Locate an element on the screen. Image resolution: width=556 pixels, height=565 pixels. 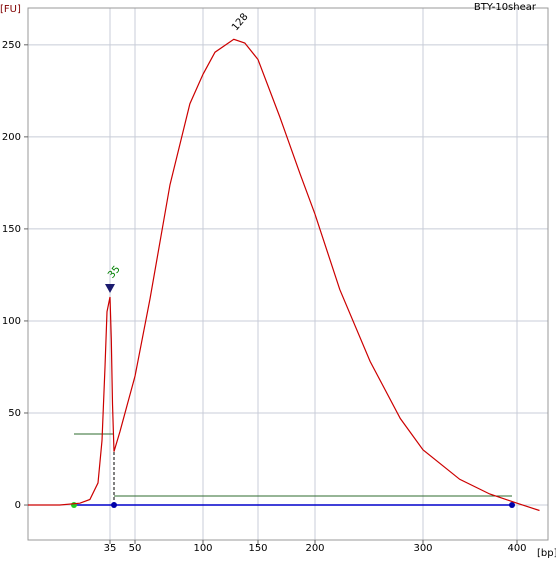
y-tick-label: 150 is located at coordinates (11, 229).